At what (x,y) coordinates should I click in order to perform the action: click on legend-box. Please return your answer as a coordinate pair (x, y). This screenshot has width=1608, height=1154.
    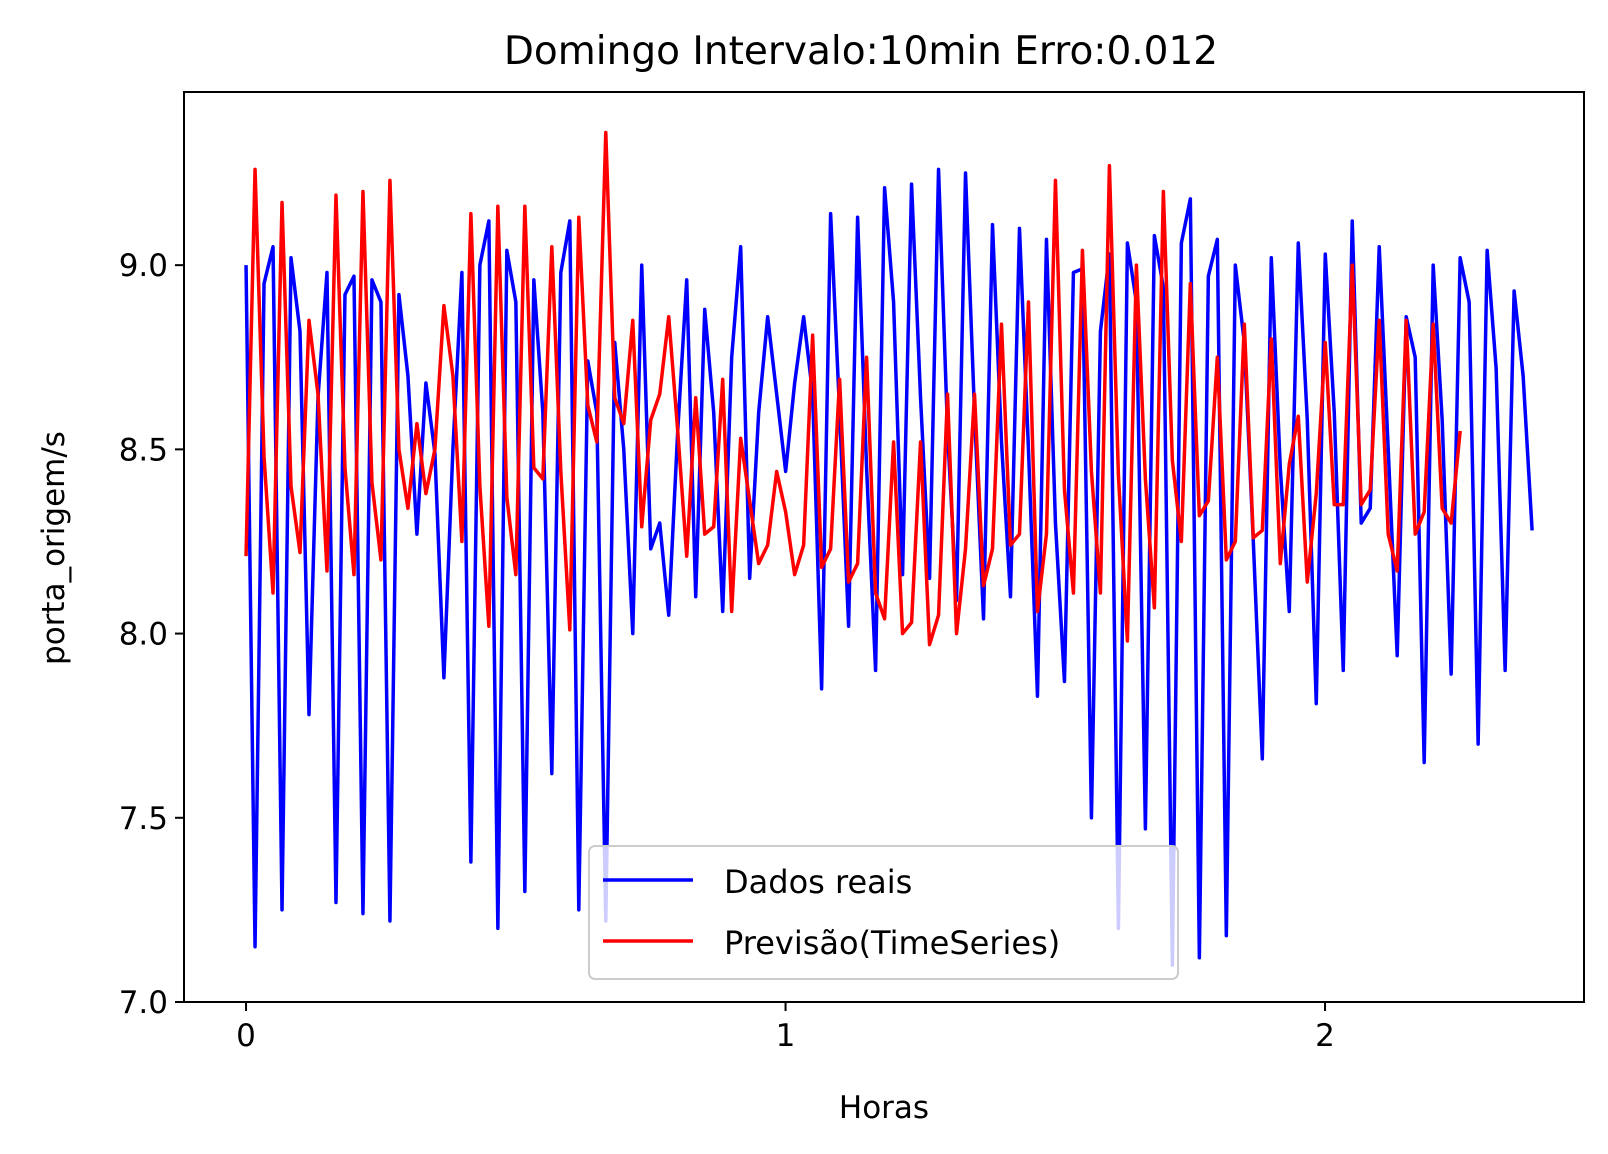
    Looking at the image, I should click on (883, 912).